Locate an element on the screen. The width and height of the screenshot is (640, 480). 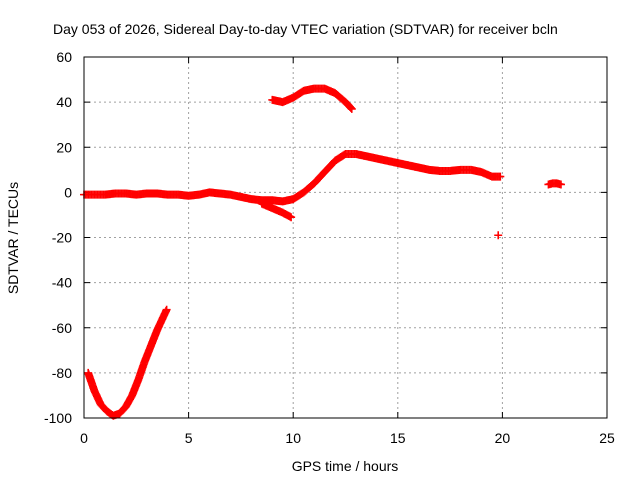
y-tick-label: 0 is located at coordinates (68, 192).